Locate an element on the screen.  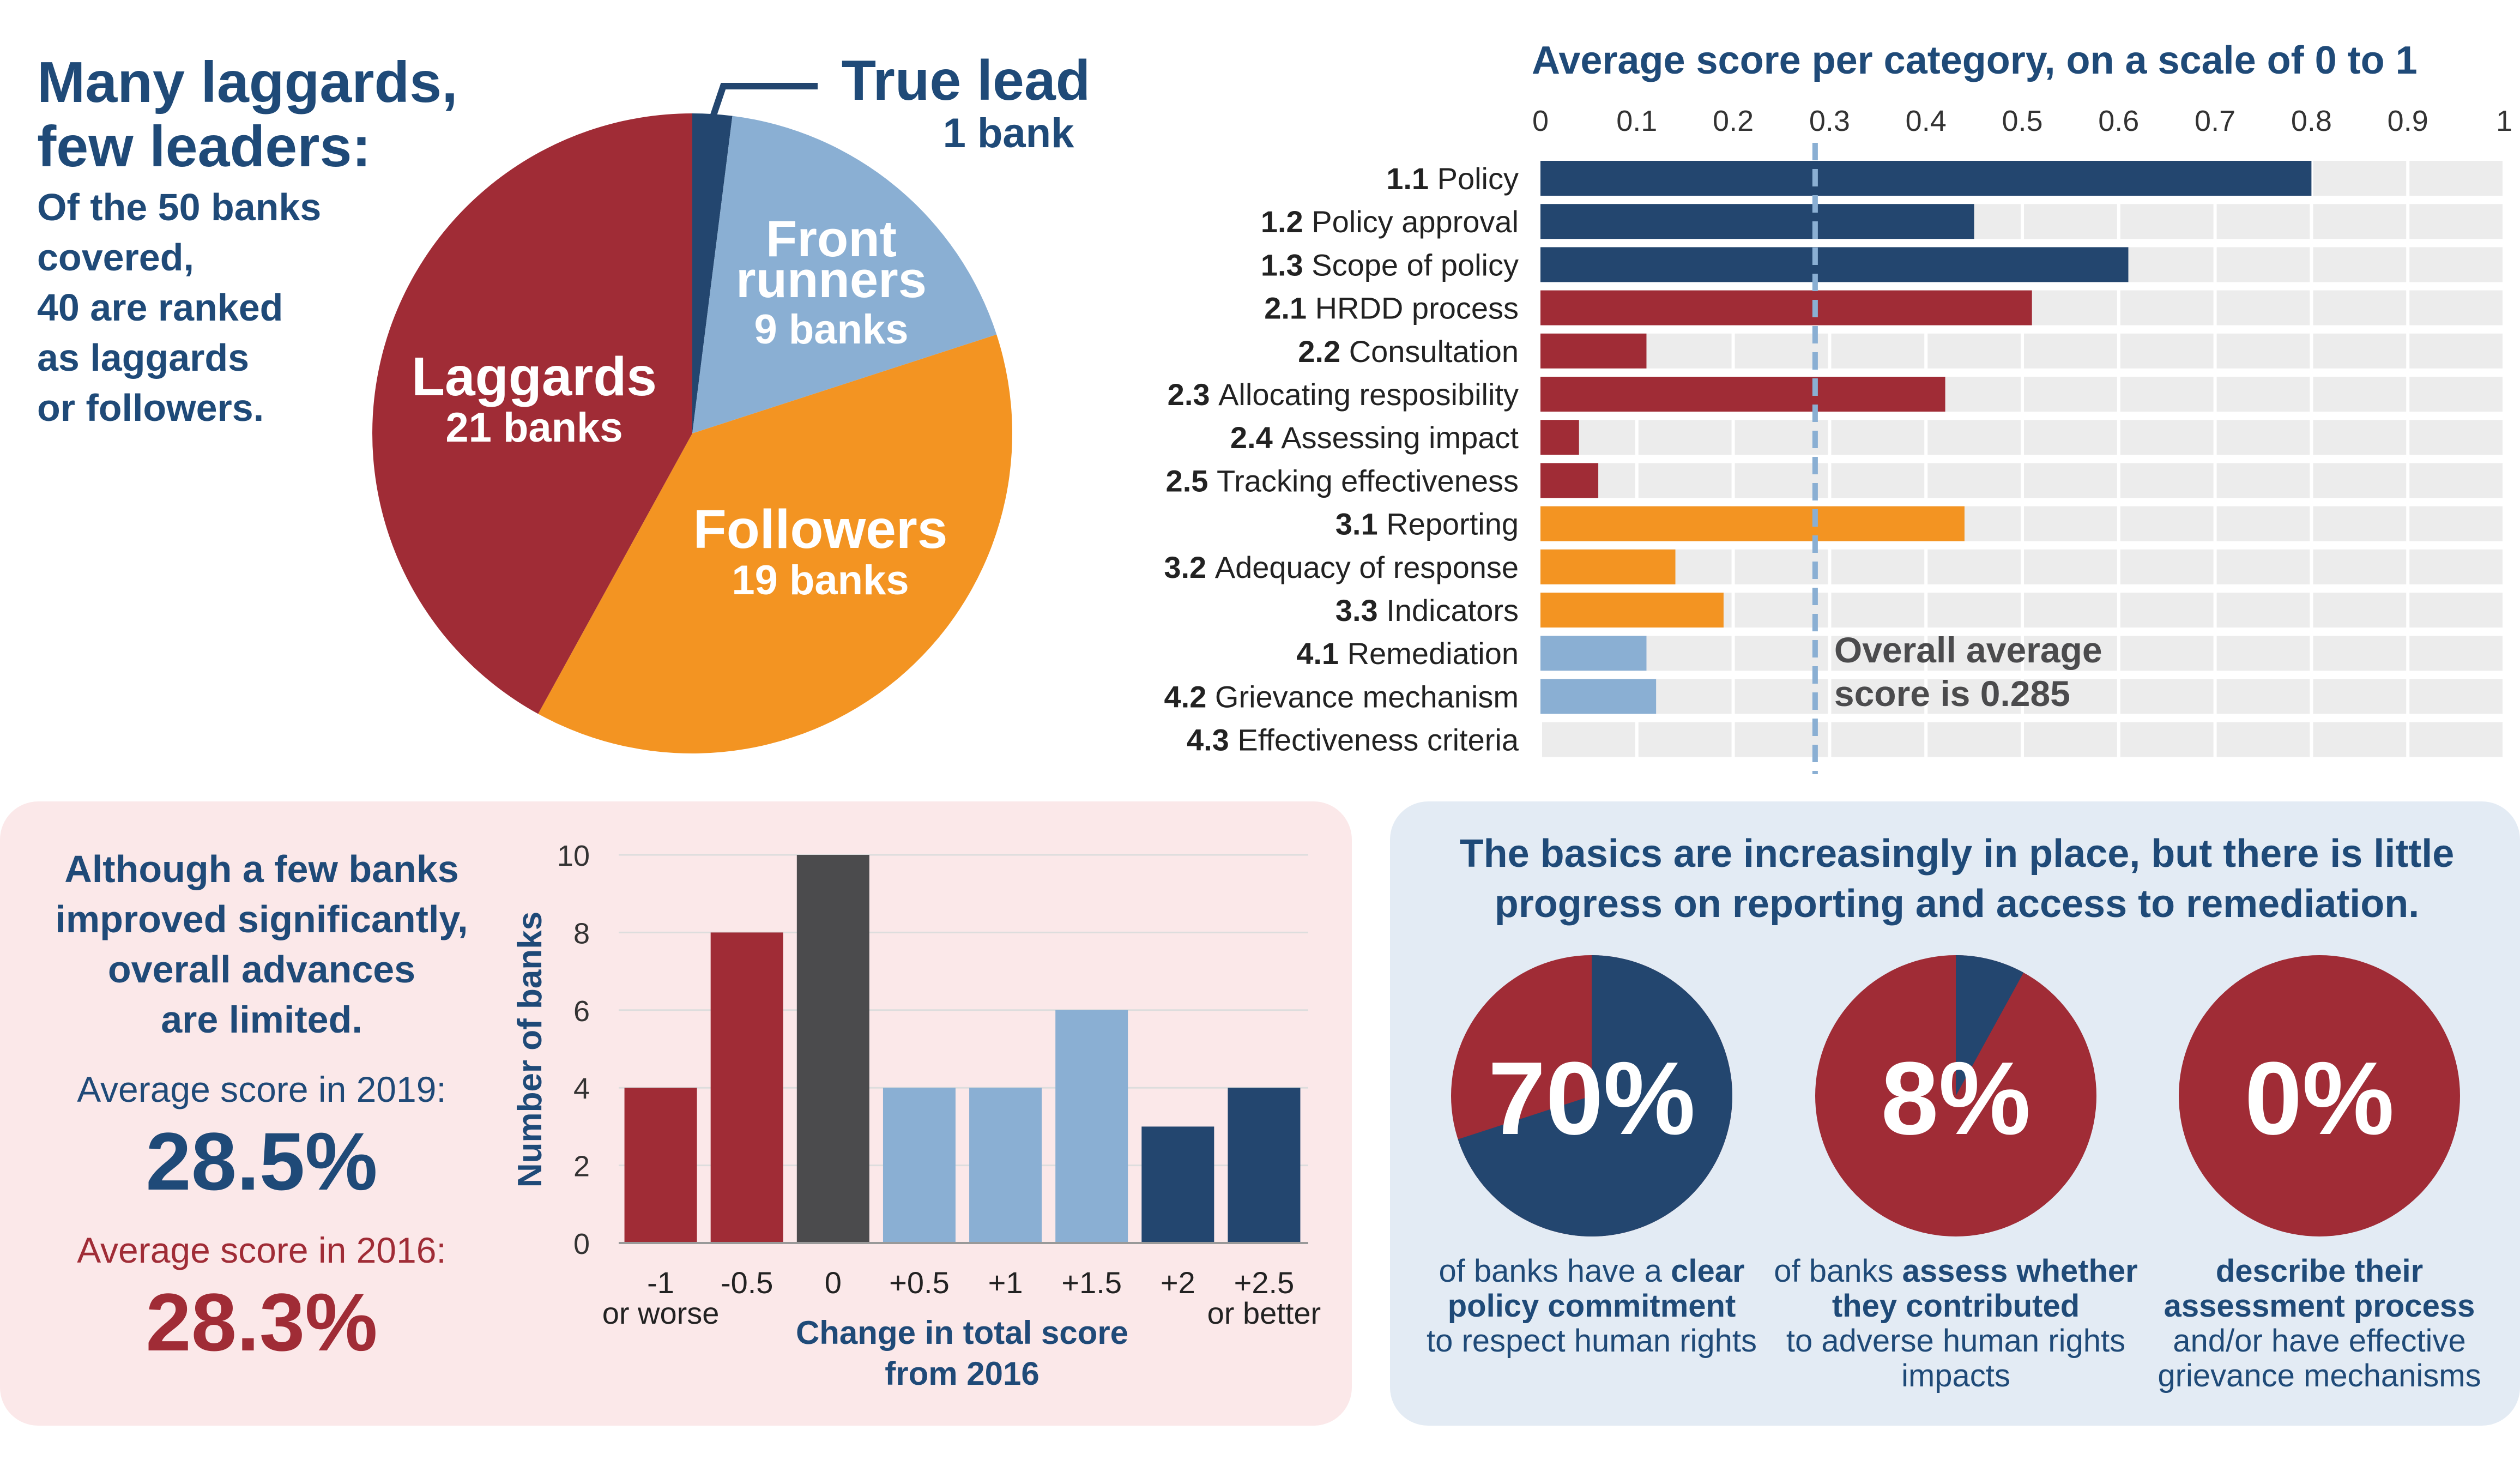
pie-subtitle-line: 40 are ranked is located at coordinates (160, 307).